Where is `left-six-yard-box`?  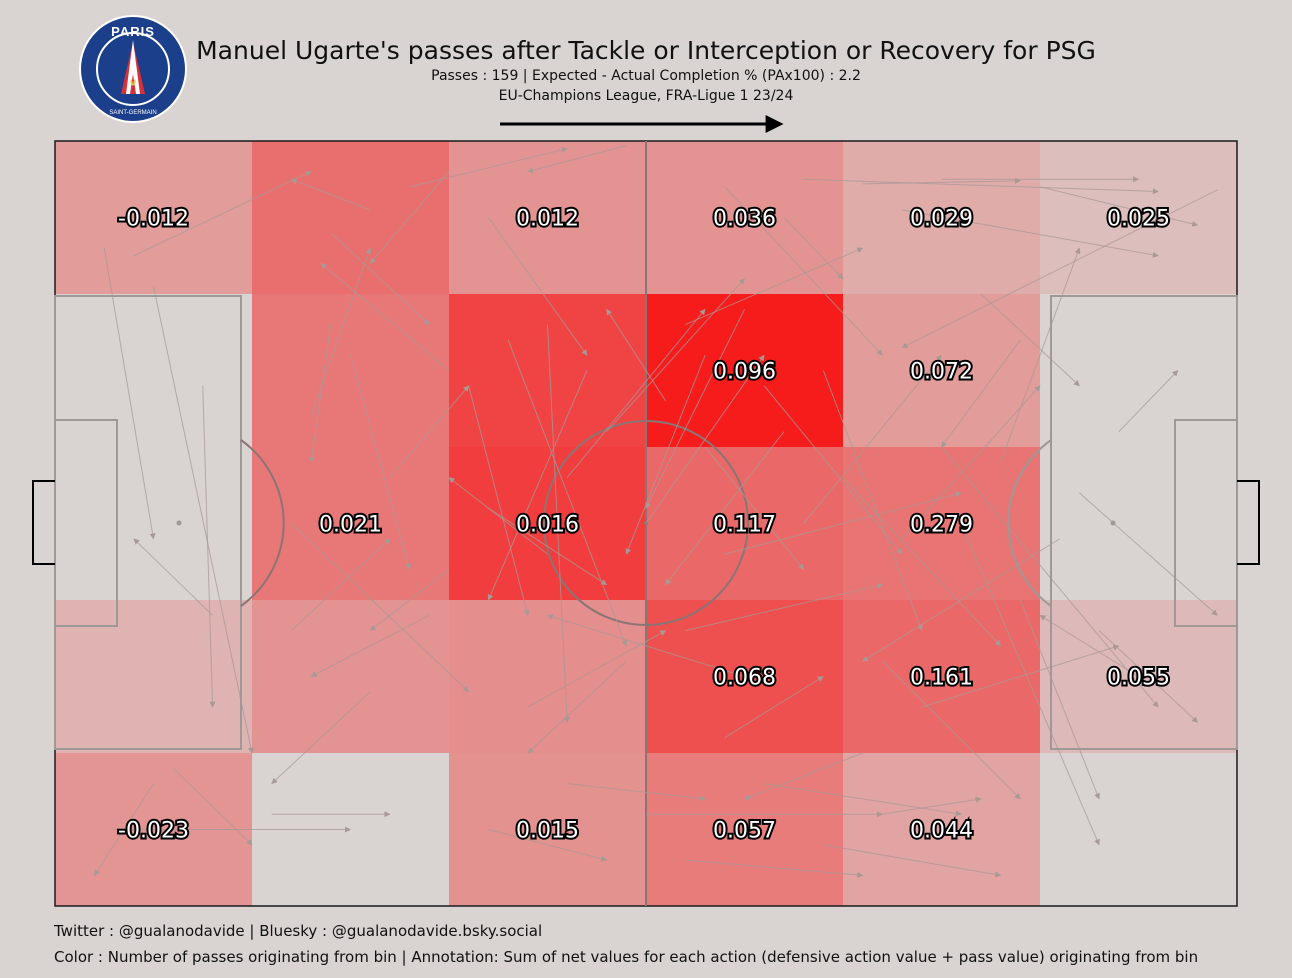
left-six-yard-box is located at coordinates (86, 523).